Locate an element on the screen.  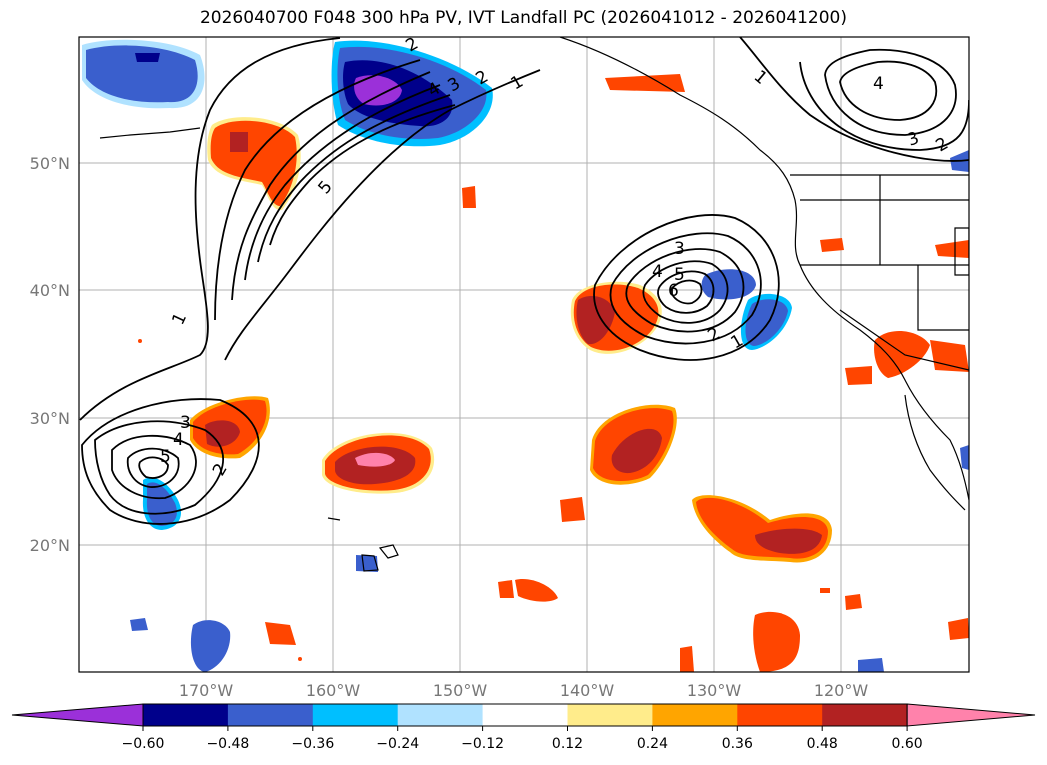
lon-tick-label: 140°W is located at coordinates (587, 690).